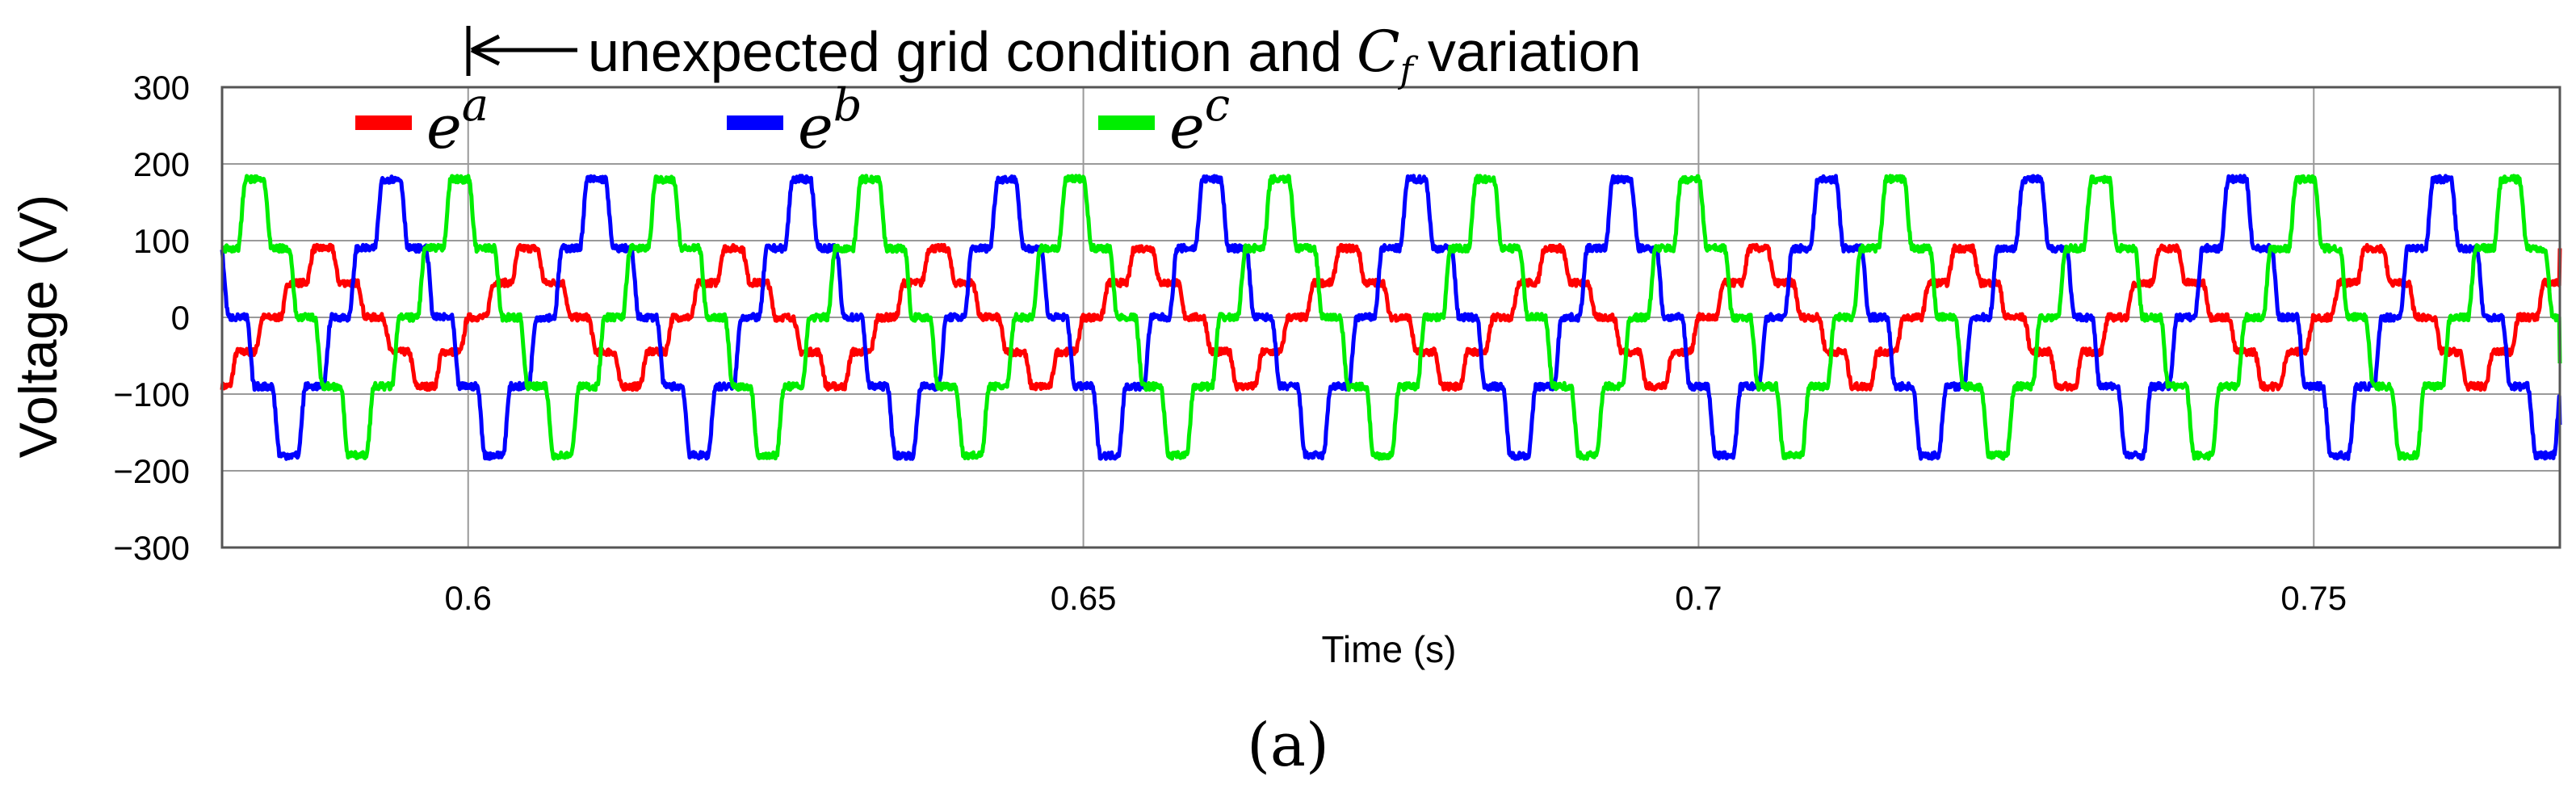 The height and width of the screenshot is (793, 2576). Describe the element at coordinates (475, 105) in the screenshot. I see `legend-superscript: a` at that location.